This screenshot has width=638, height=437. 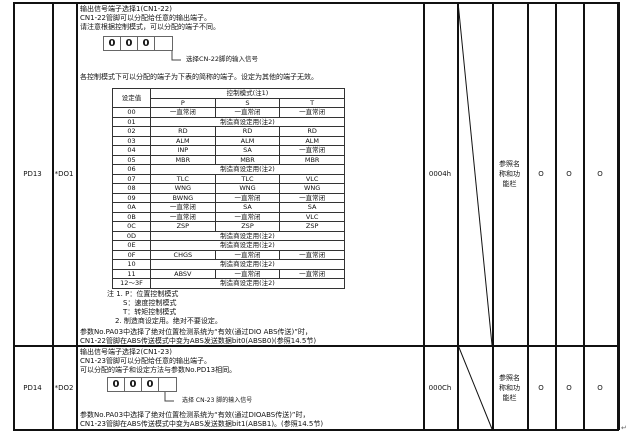 What do you see at coordinates (316, 430) in the screenshot?
I see `table-bottom-border` at bounding box center [316, 430].